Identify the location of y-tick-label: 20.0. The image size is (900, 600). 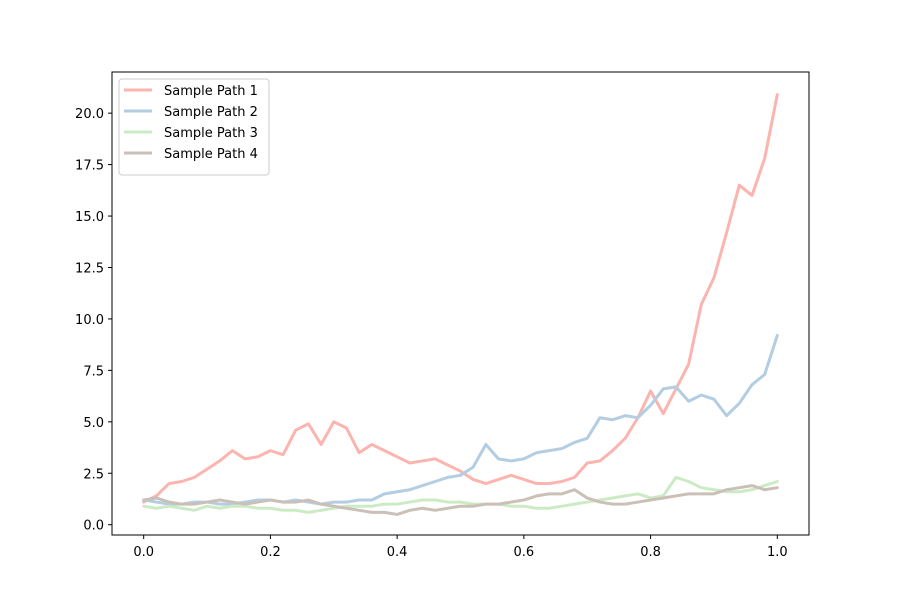
(89, 114).